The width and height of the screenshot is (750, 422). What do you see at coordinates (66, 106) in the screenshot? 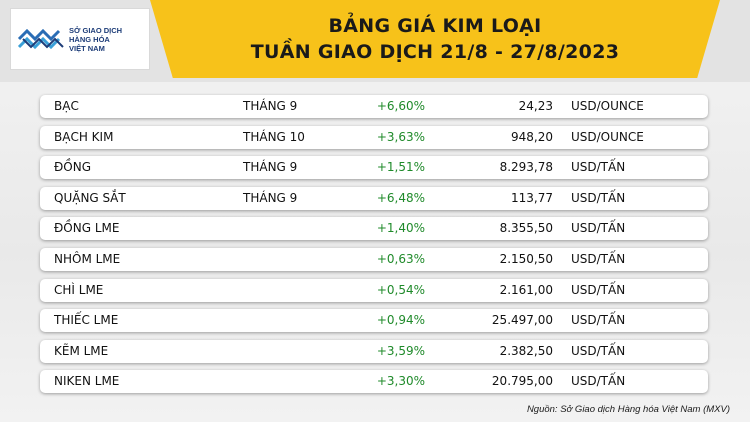
I see `metal-name: BẠC` at bounding box center [66, 106].